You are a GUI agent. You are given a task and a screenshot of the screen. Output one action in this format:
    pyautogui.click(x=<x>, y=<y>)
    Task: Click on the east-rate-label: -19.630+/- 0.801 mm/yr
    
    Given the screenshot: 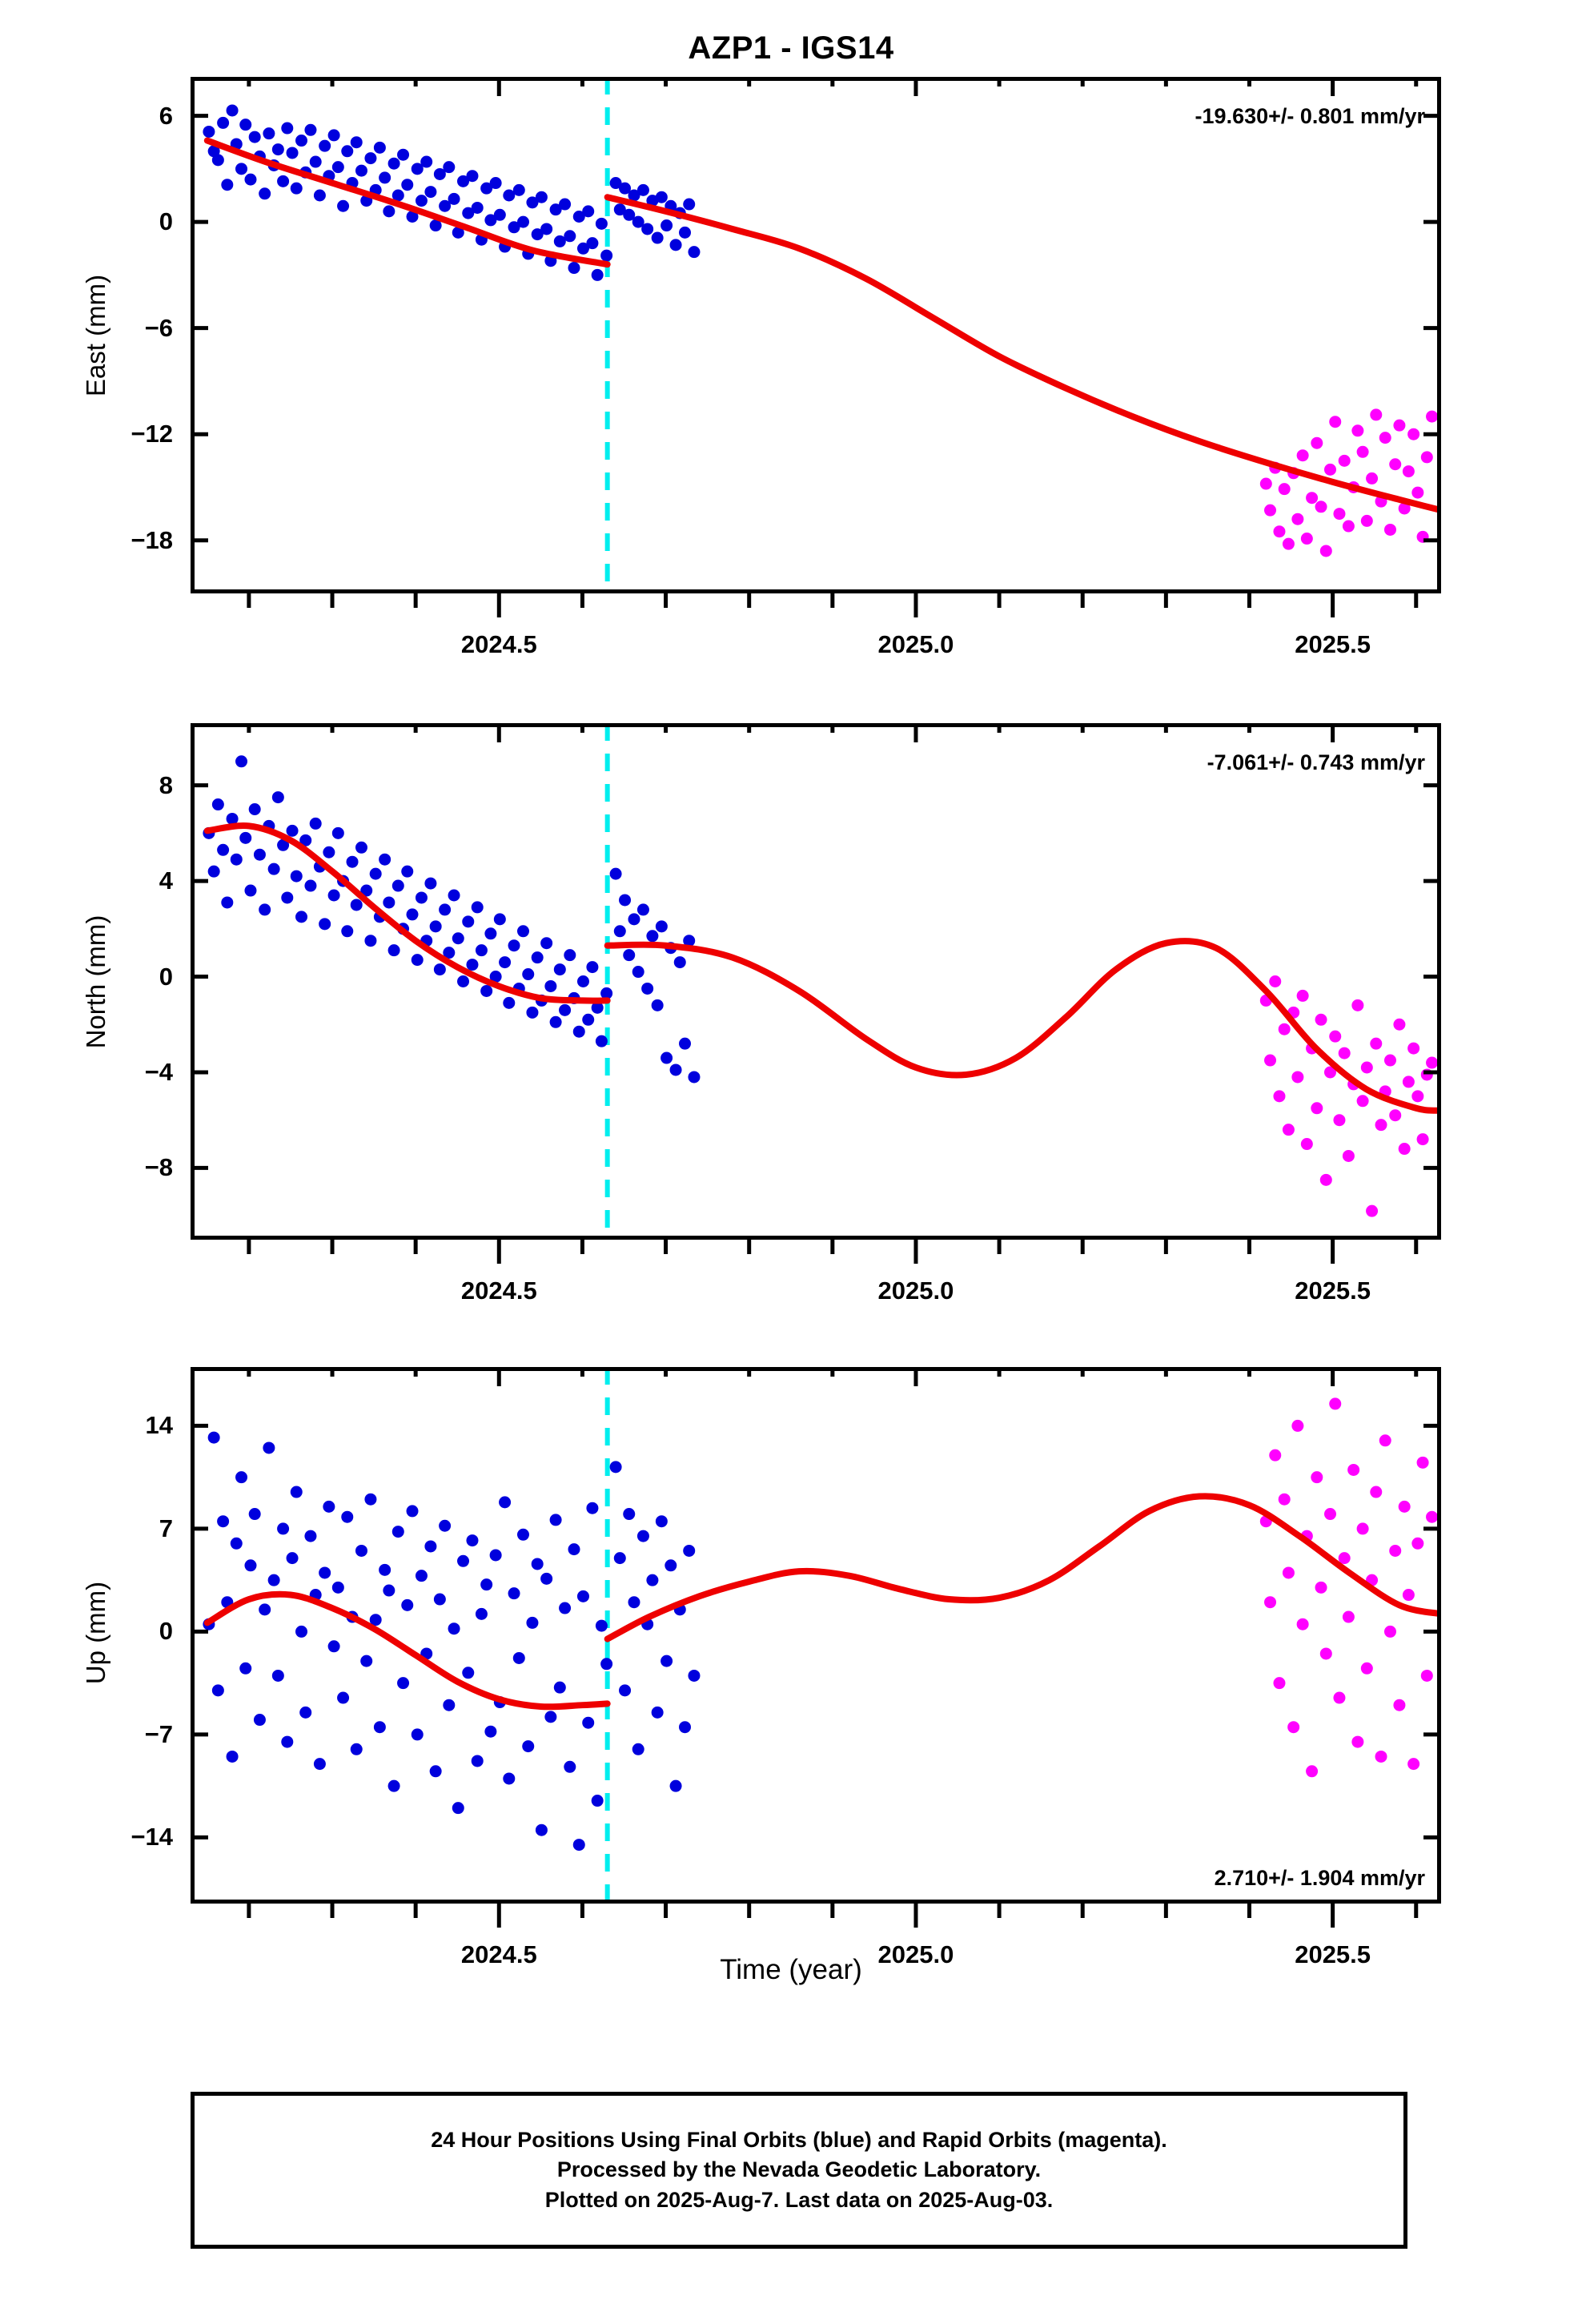 What is the action you would take?
    pyautogui.click(x=1310, y=116)
    